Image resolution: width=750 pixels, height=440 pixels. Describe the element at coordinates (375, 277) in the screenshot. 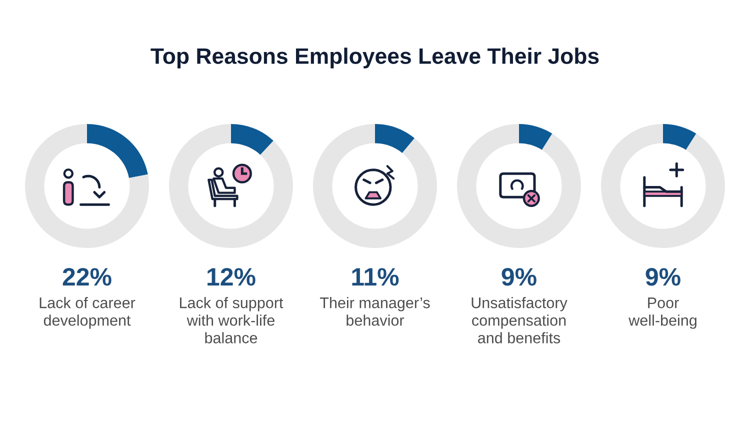

I see `text: 11%` at that location.